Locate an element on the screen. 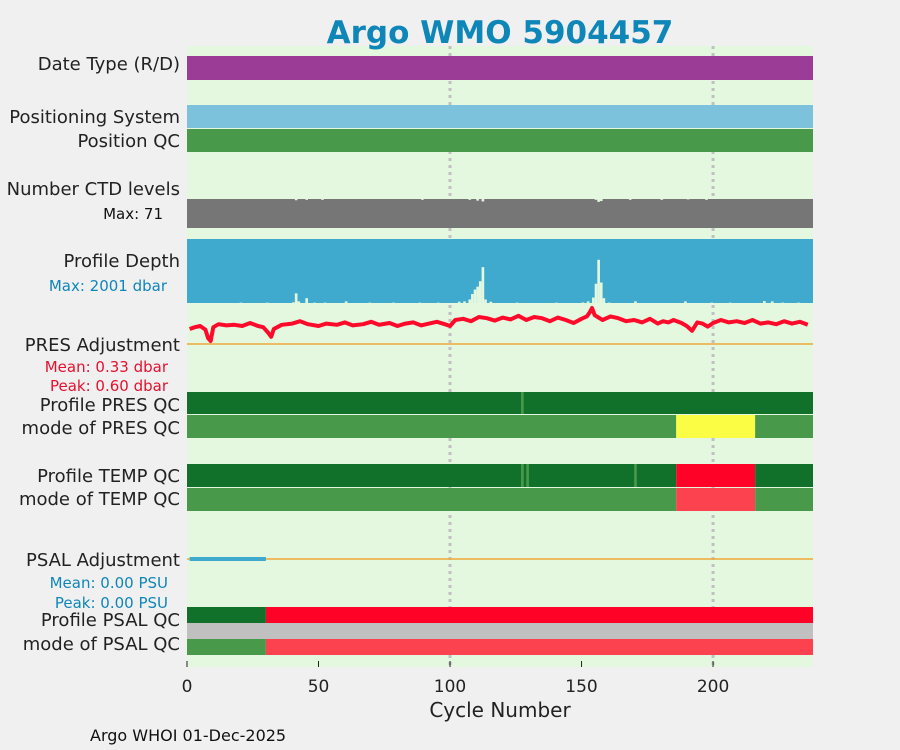 Image resolution: width=900 pixels, height=750 pixels. ctd-levels-bar is located at coordinates (500, 213).